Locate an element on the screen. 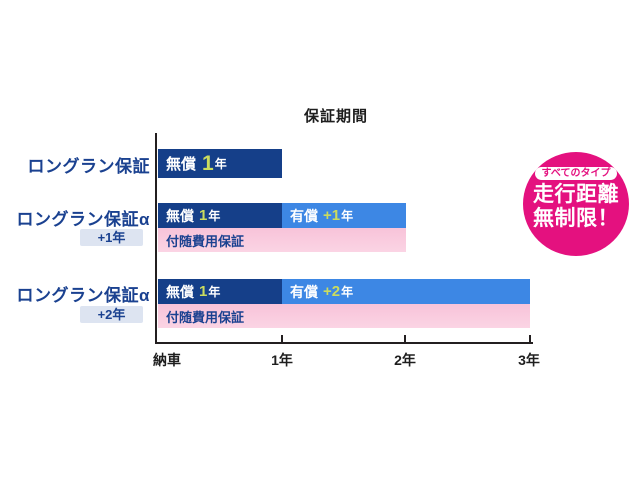  bar-row1-free-1year: 無償 1 年 is located at coordinates (220, 163).